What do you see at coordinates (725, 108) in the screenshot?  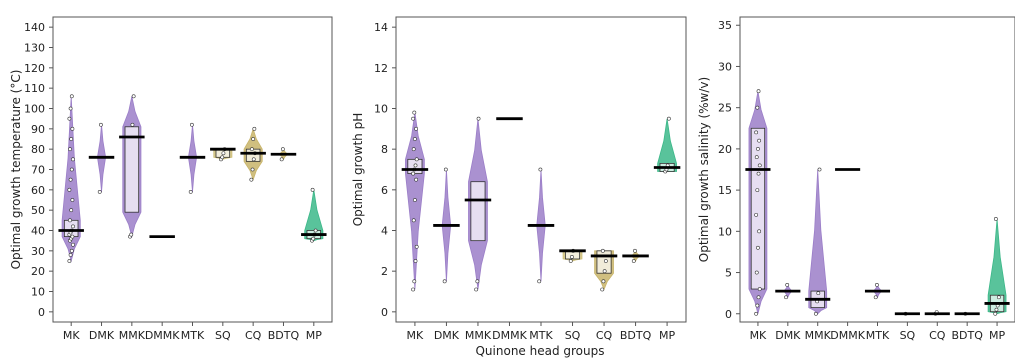 I see `y-tick-label: 25` at bounding box center [725, 108].